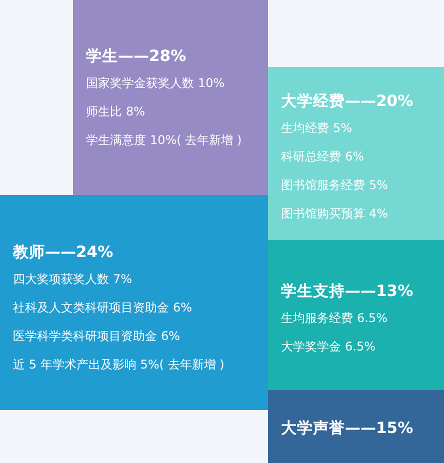 The image size is (444, 463). Describe the element at coordinates (122, 279) in the screenshot. I see `data-label: 7%` at that location.